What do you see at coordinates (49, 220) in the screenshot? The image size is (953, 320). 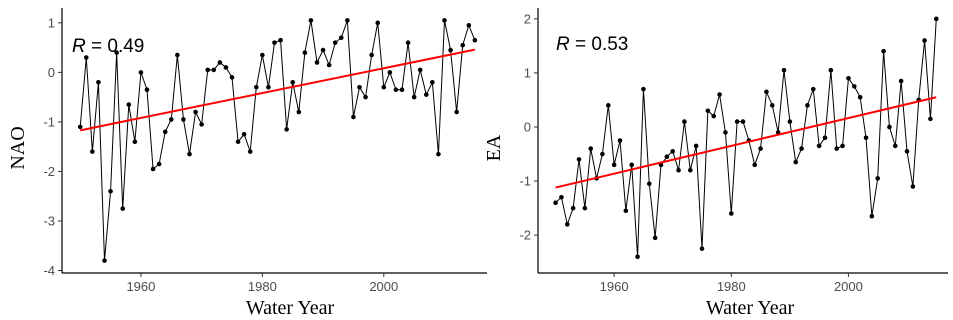 I see `nao-y-tick-label: -3` at bounding box center [49, 220].